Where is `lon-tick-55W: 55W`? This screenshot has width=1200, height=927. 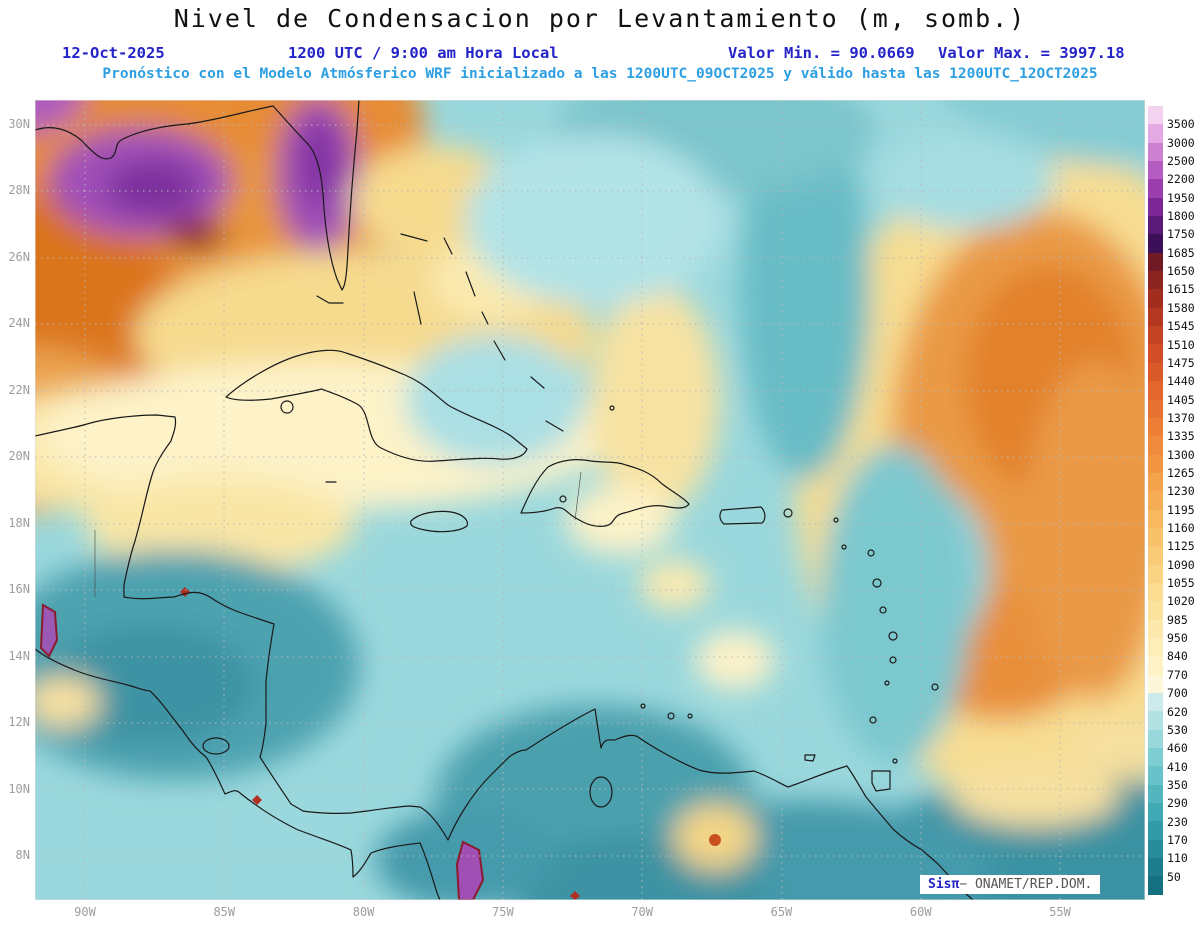 lon-tick-55W: 55W is located at coordinates (1060, 912).